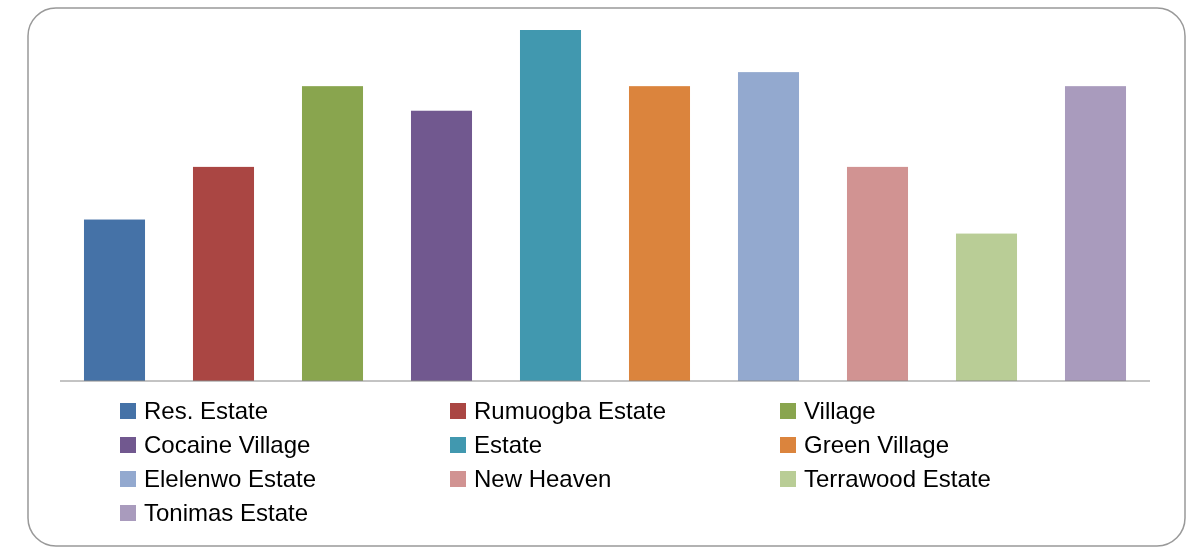 The image size is (1198, 553). What do you see at coordinates (543, 479) in the screenshot?
I see `legend-label: New Heaven` at bounding box center [543, 479].